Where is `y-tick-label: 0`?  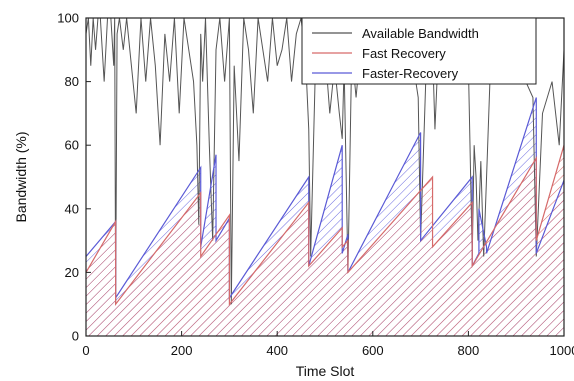 y-tick-label: 0 is located at coordinates (75, 336).